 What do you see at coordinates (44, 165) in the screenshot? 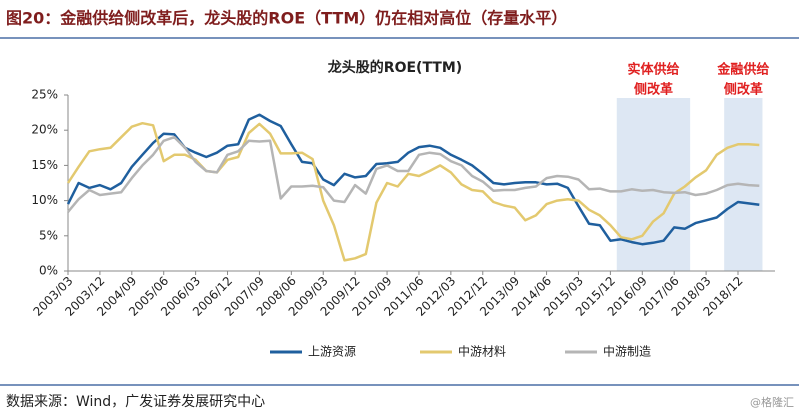
I see `y-tick-label: 15%` at bounding box center [44, 165].